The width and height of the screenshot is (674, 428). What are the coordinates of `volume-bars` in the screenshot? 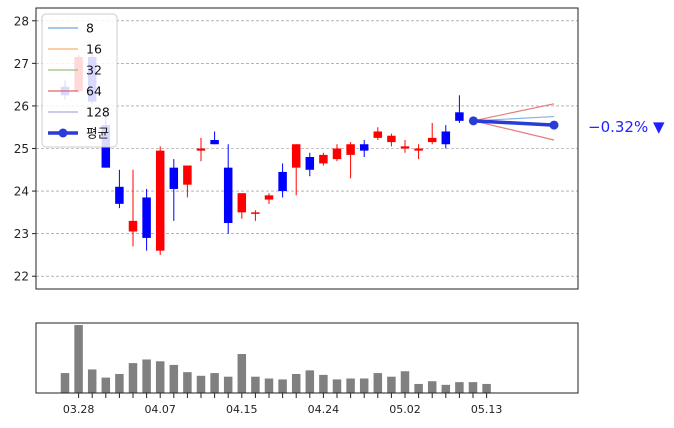 It's located at (275, 359).